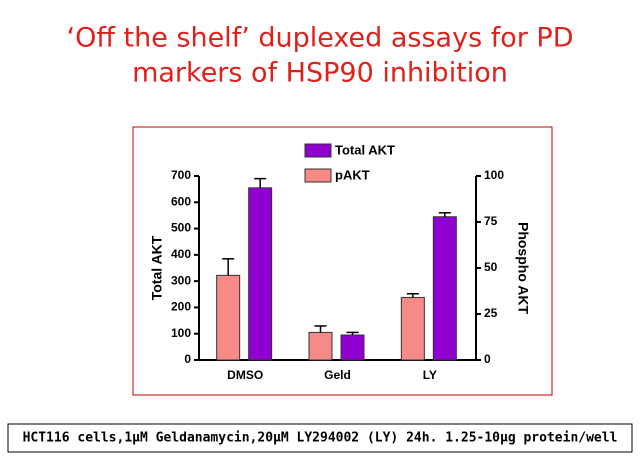 Image resolution: width=640 pixels, height=469 pixels. What do you see at coordinates (491, 267) in the screenshot?
I see `y2-tick-label: 50` at bounding box center [491, 267].